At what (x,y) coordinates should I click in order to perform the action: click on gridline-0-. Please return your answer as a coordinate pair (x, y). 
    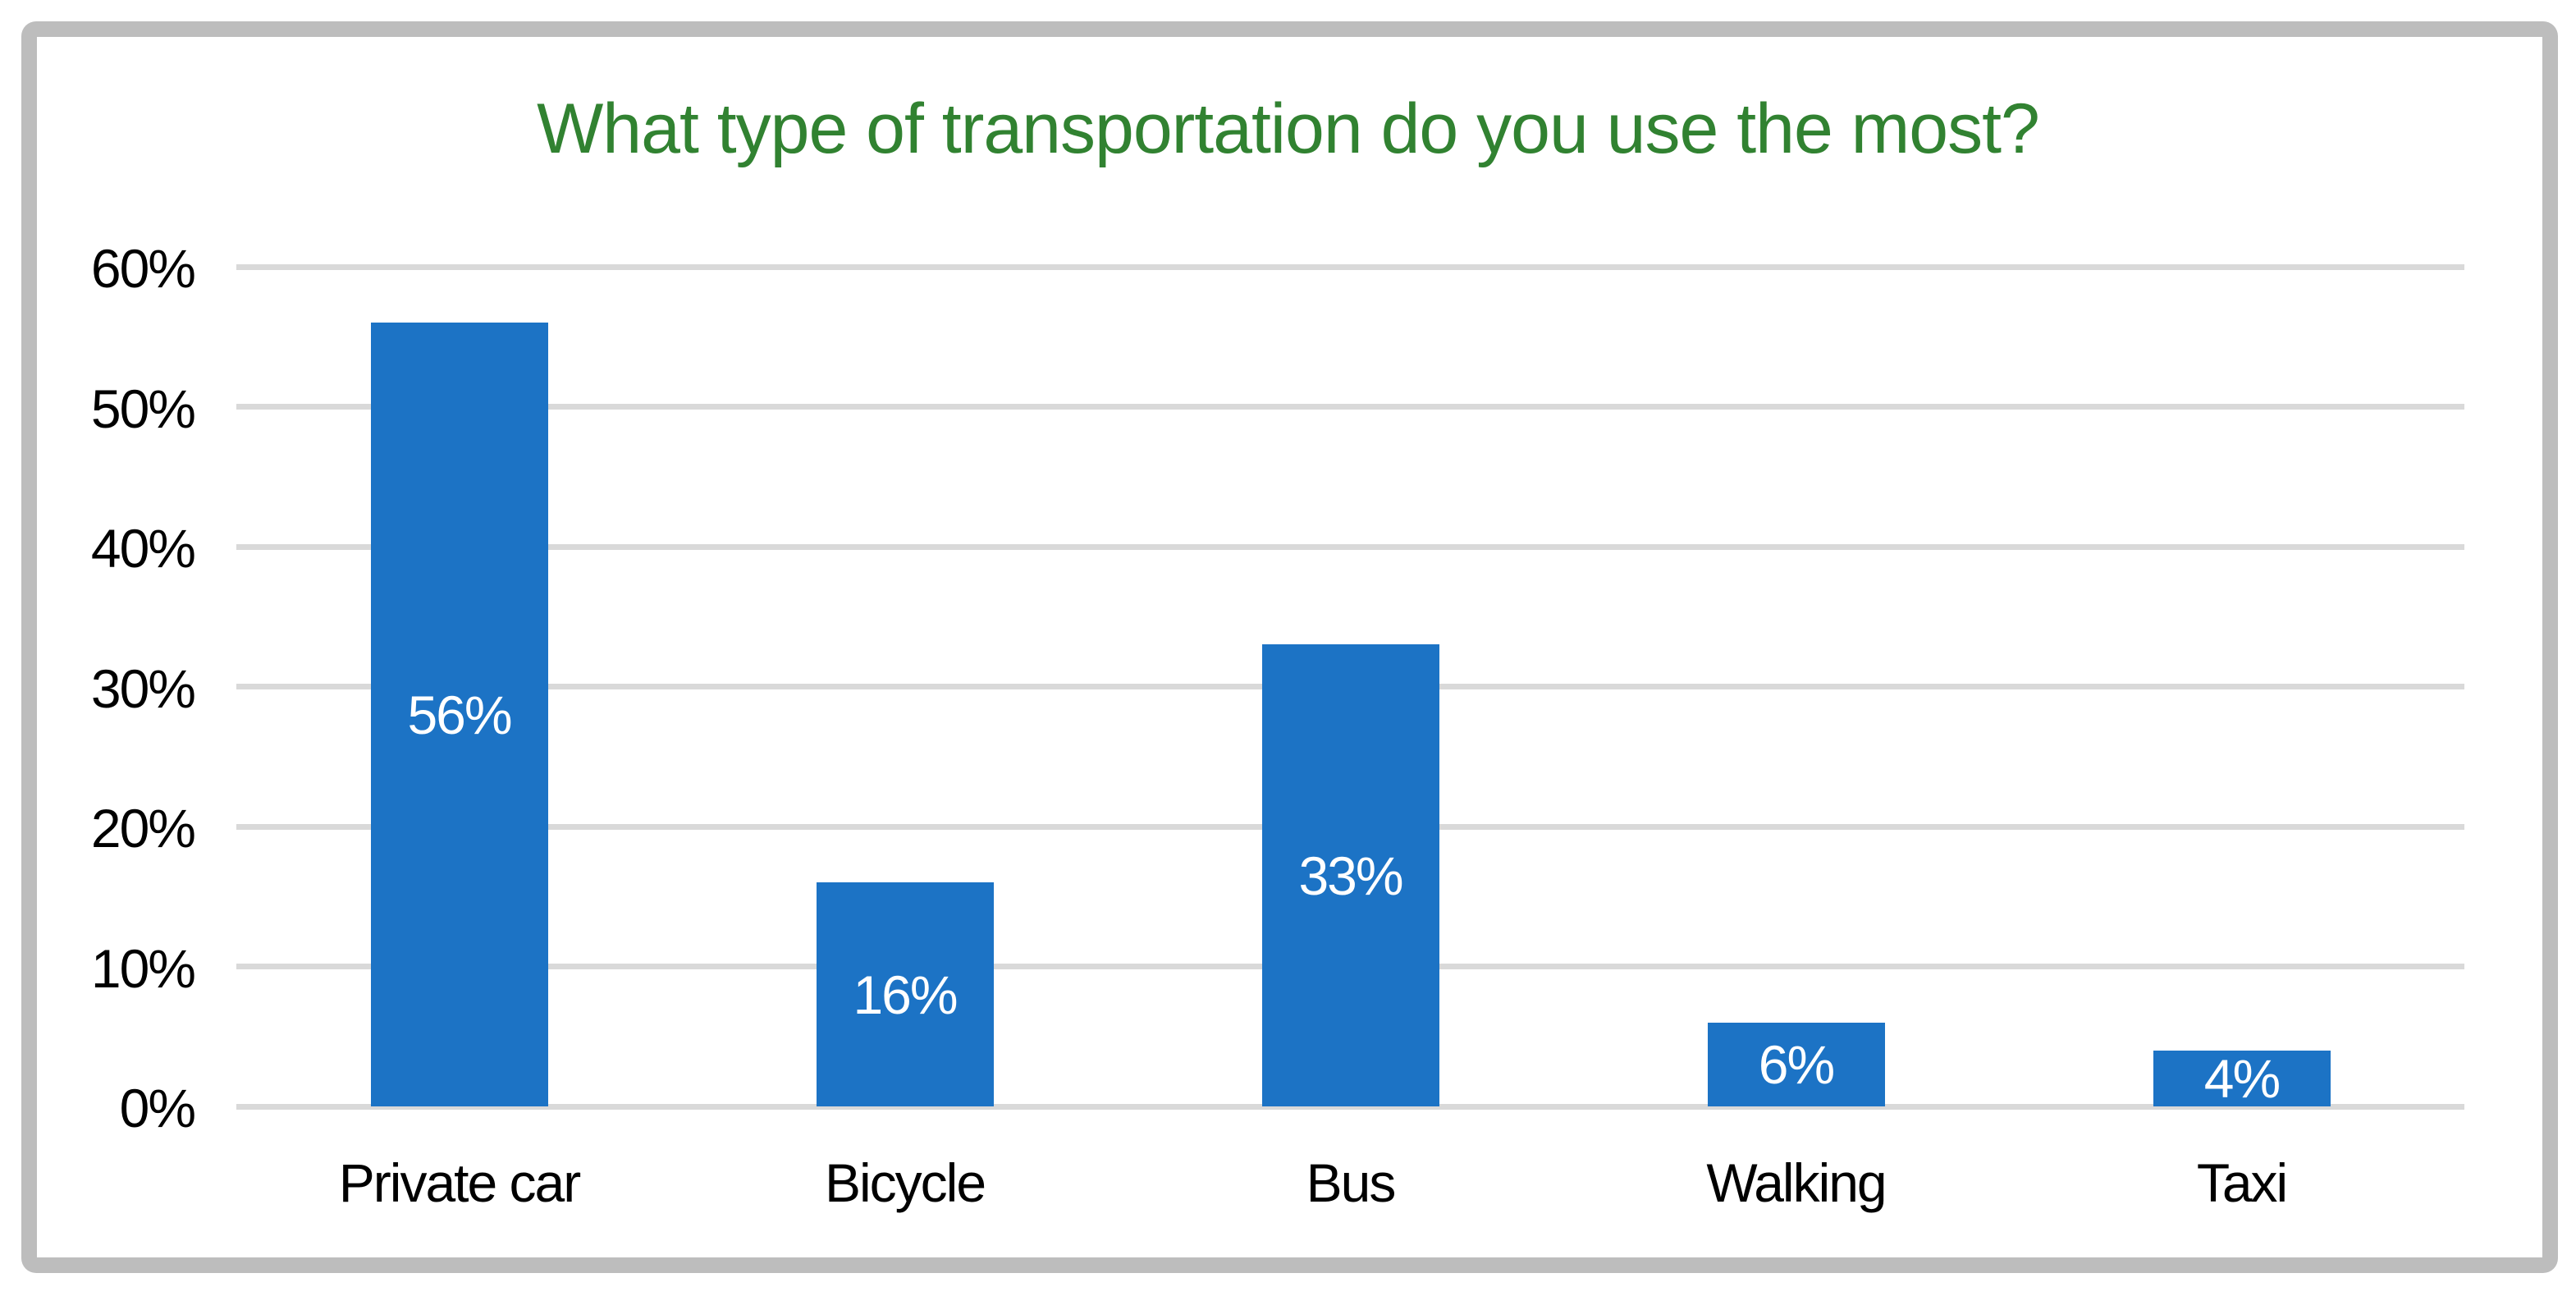
    Looking at the image, I should click on (1350, 1106).